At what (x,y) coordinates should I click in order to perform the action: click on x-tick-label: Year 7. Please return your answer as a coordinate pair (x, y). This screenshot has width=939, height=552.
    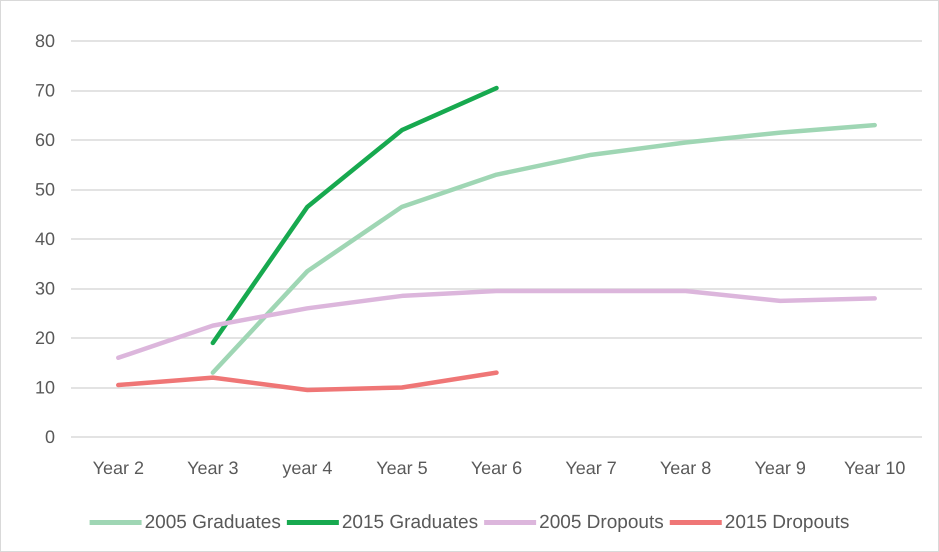
    Looking at the image, I should click on (591, 468).